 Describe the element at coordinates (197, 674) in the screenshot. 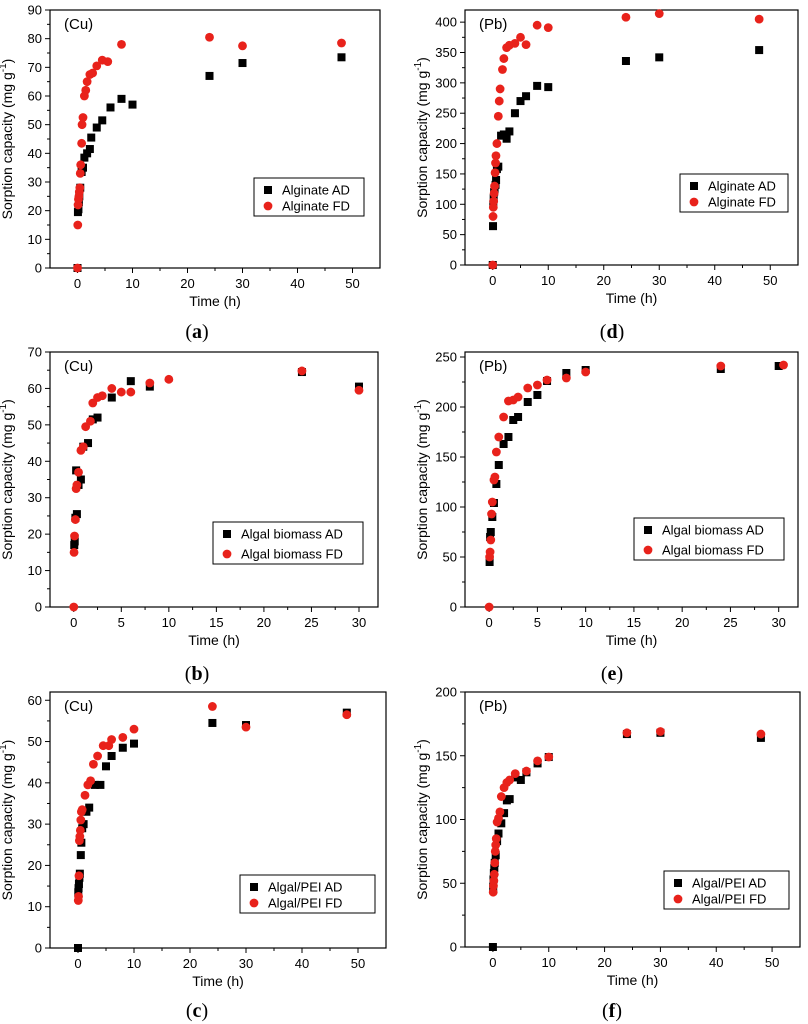

I see `panel-caption: (b)` at that location.